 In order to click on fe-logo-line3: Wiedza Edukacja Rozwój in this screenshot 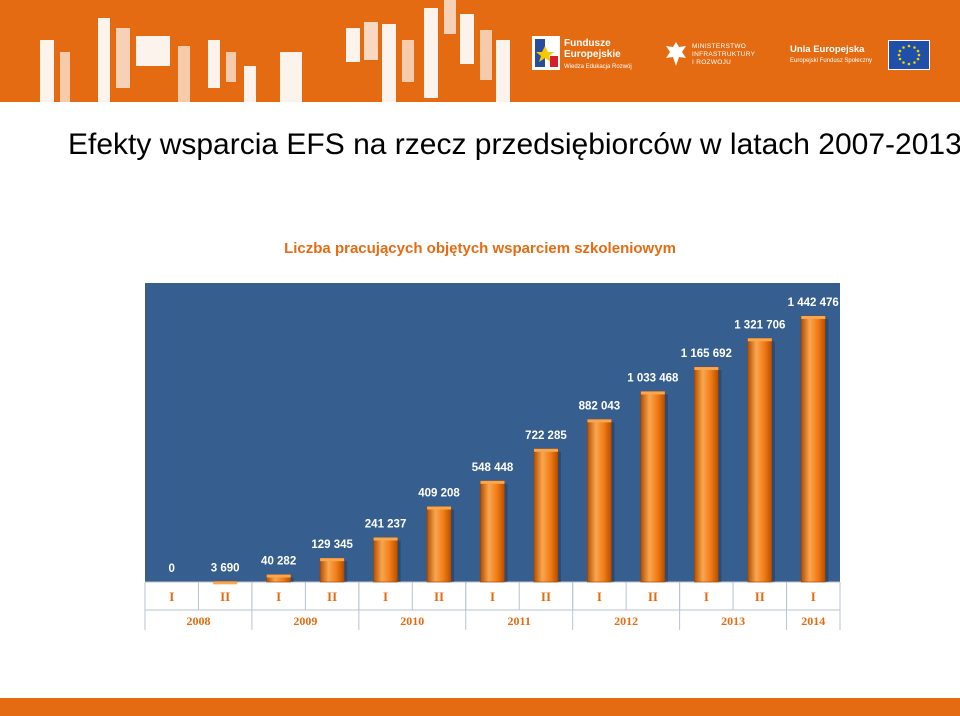, I will do `click(598, 67)`.